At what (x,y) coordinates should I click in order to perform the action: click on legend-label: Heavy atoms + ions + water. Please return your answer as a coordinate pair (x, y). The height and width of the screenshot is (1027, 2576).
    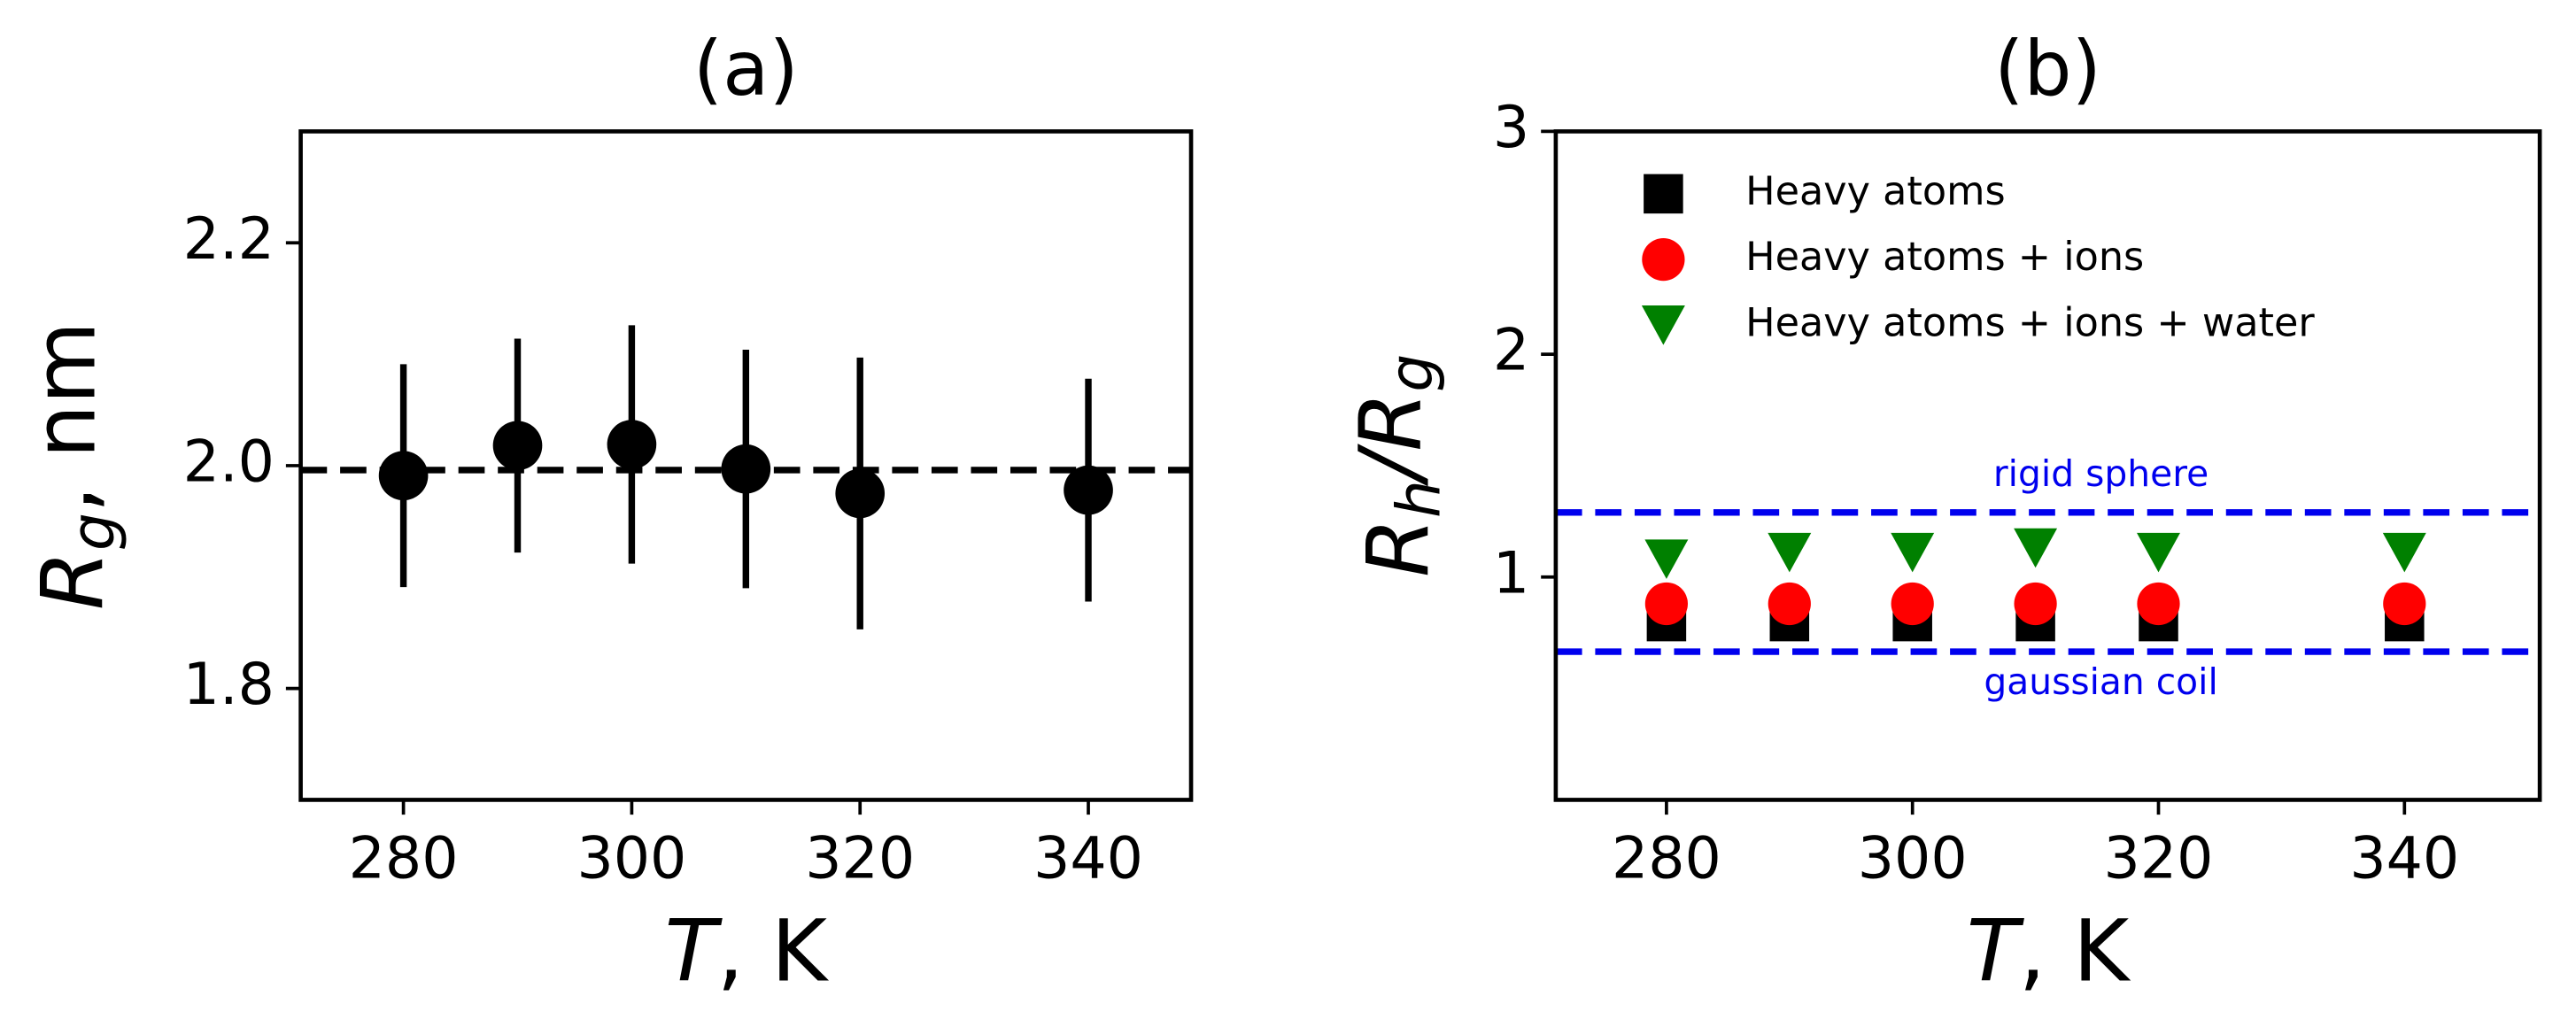
    Looking at the image, I should click on (2030, 322).